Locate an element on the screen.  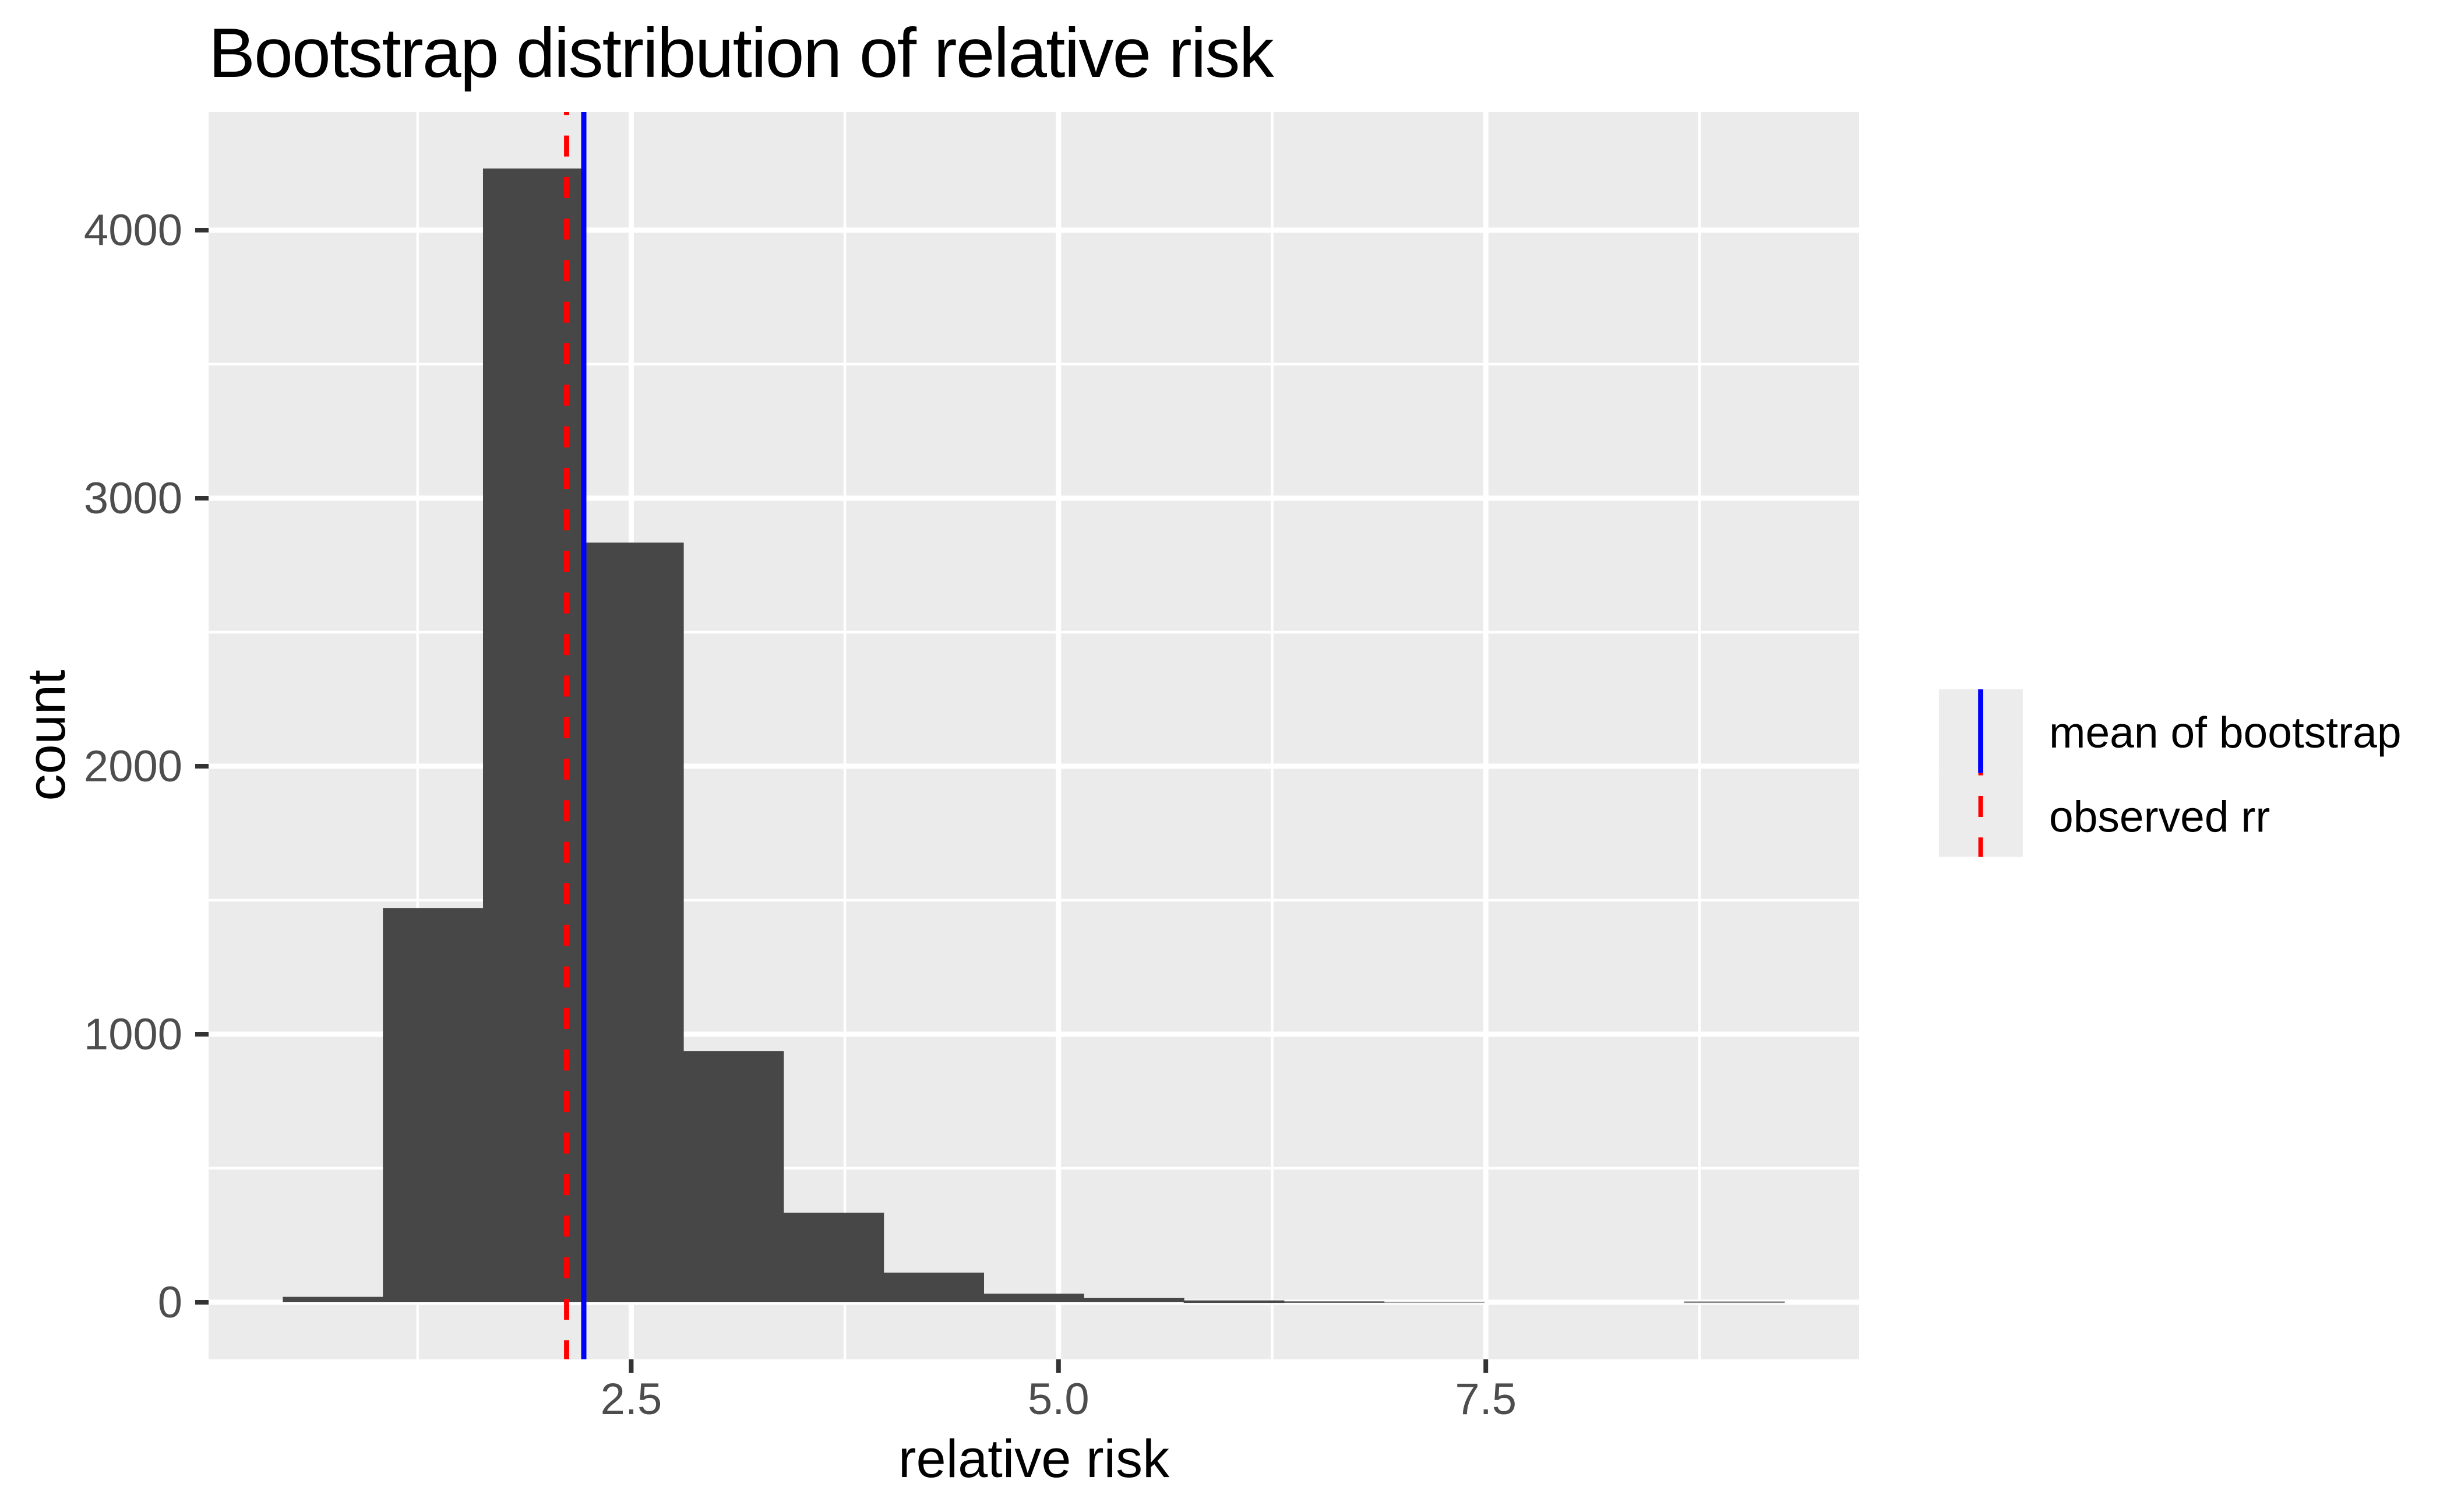
svg-text: 4000 is located at coordinates (133, 230).